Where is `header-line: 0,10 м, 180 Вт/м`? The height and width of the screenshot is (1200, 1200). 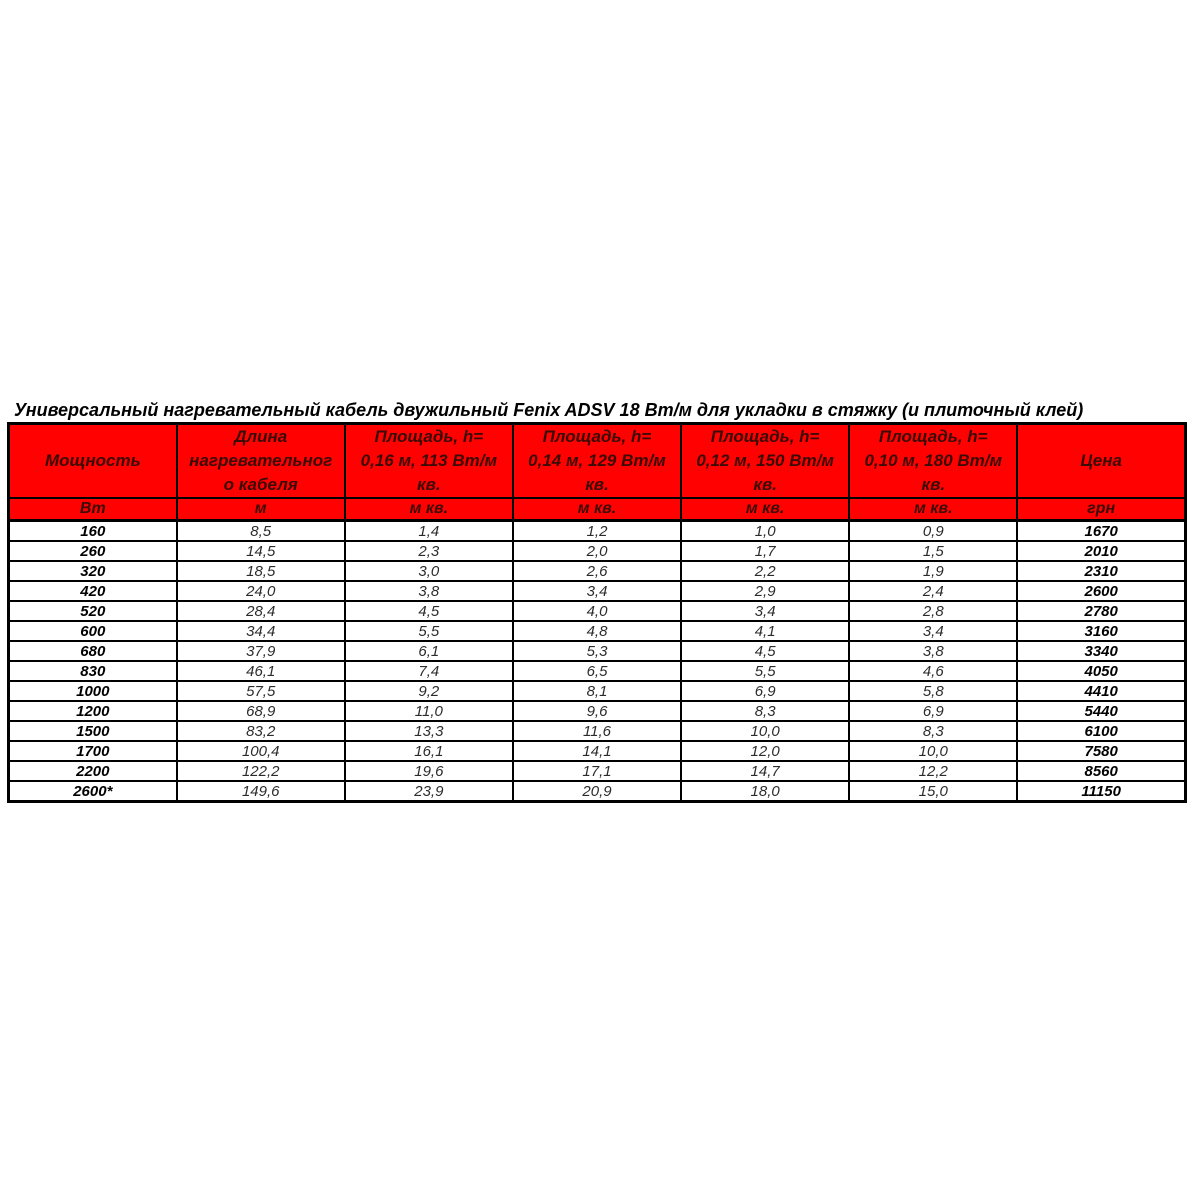
header-line: 0,10 м, 180 Вт/м is located at coordinates (933, 460).